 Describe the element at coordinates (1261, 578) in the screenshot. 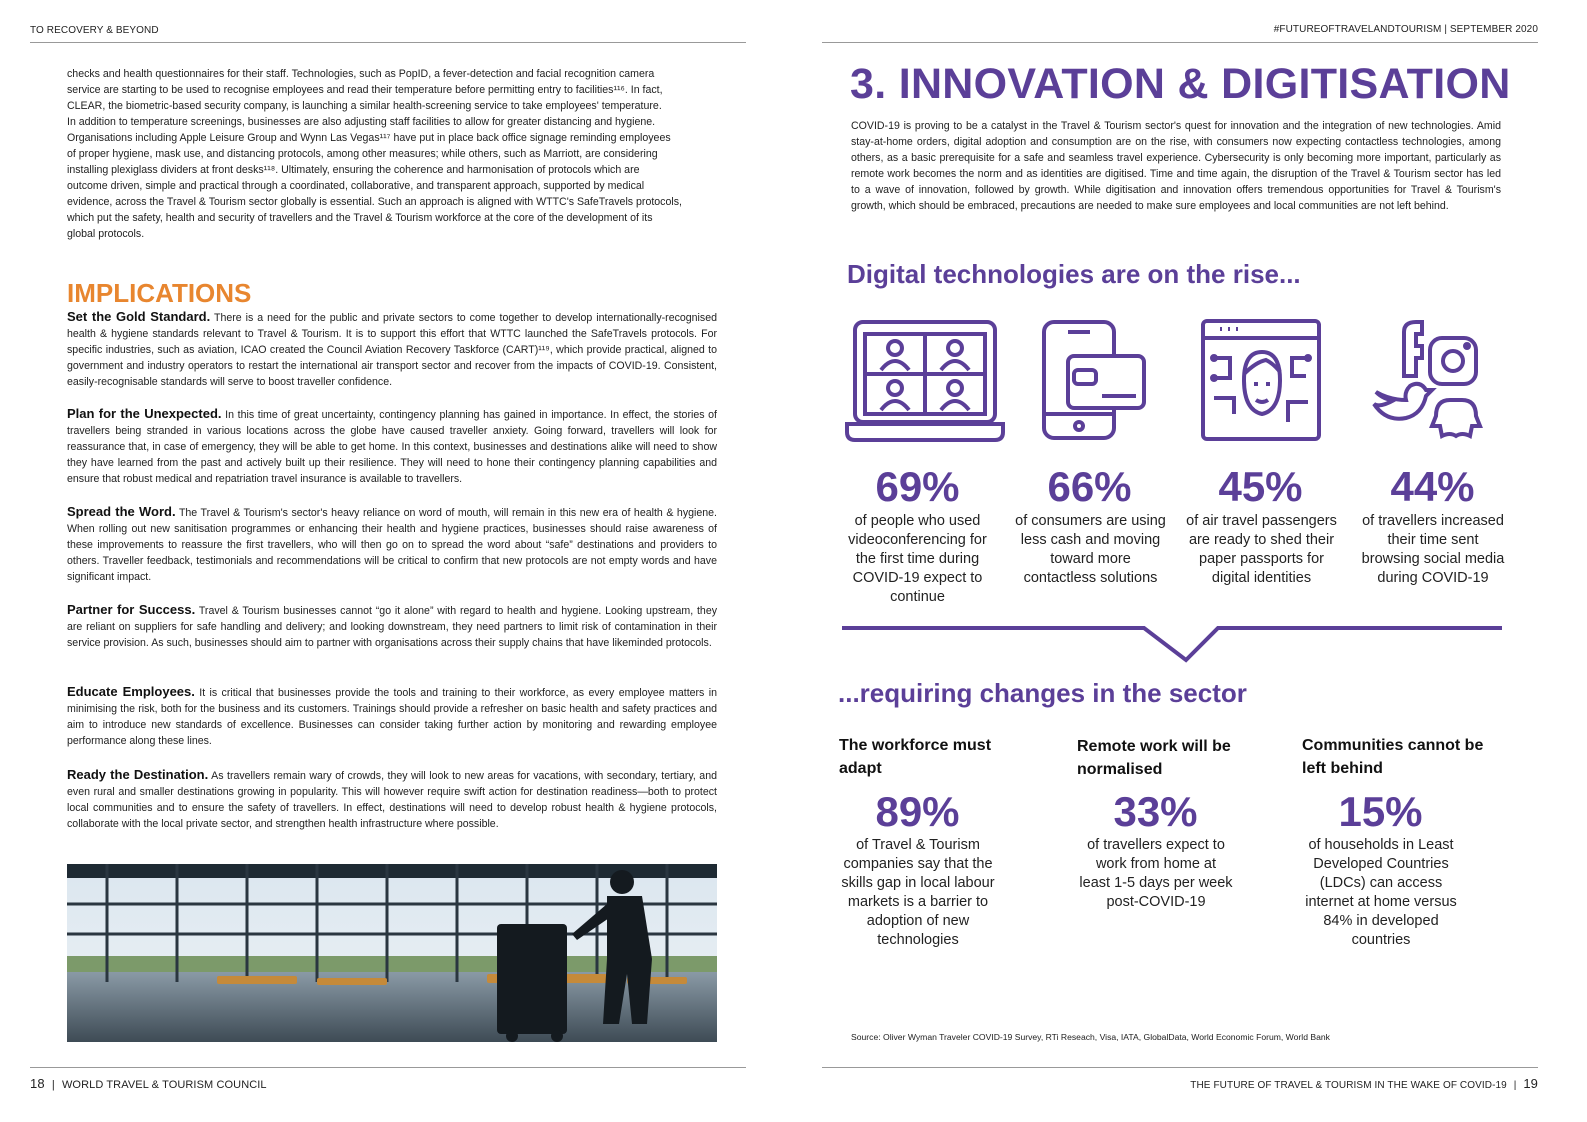

I see `stat-line: digital identities` at that location.